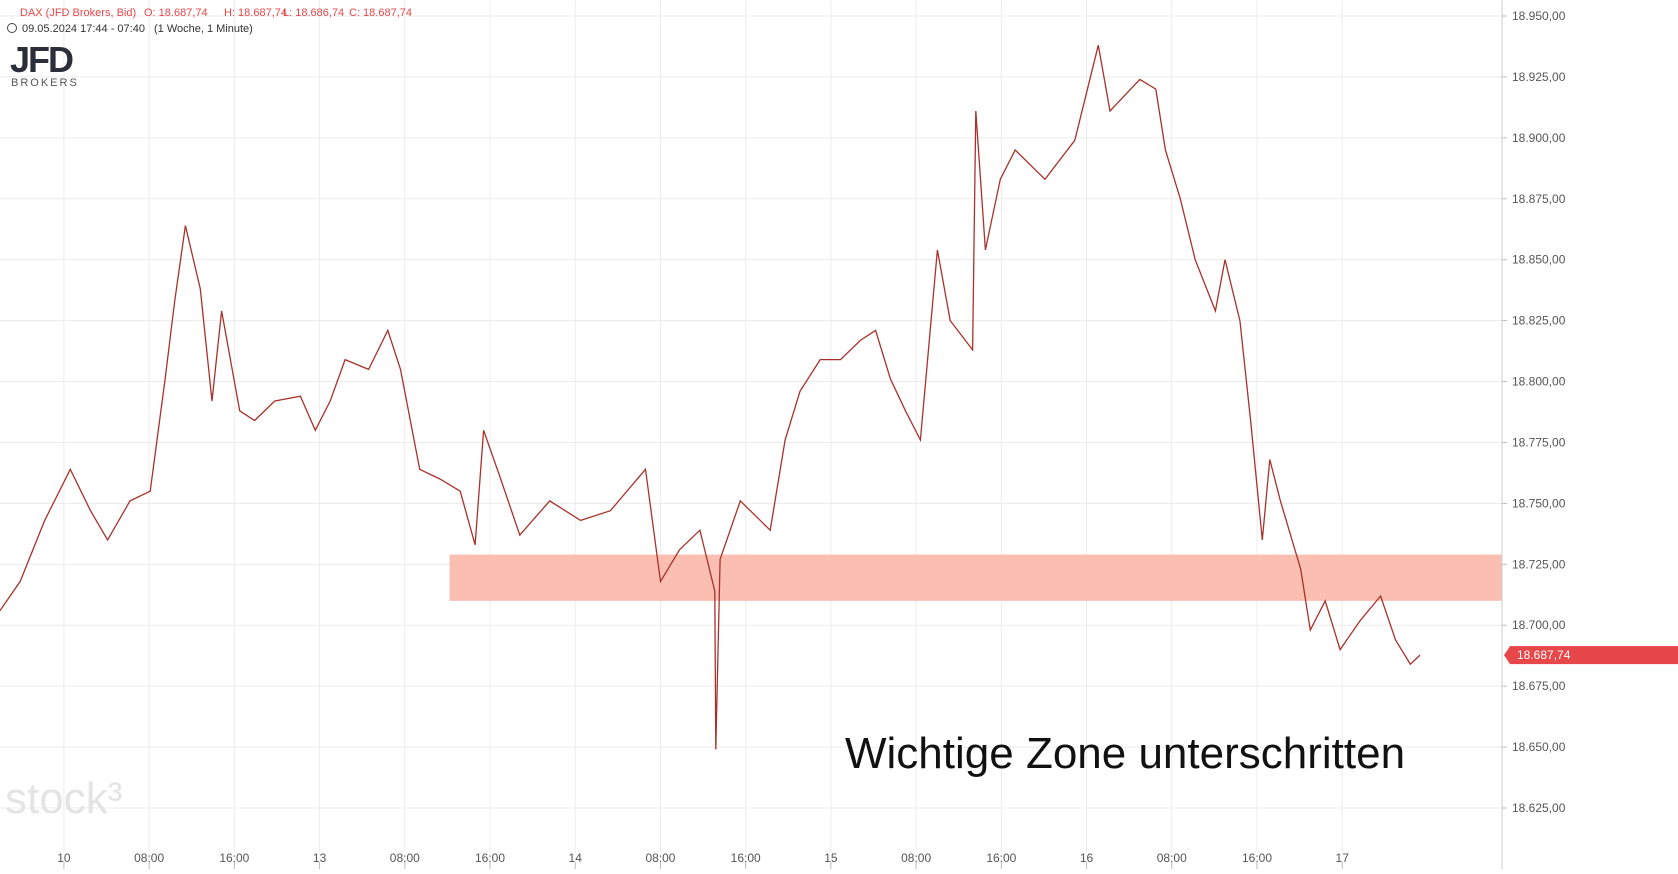 The height and width of the screenshot is (874, 1678). Describe the element at coordinates (975, 577) in the screenshot. I see `zone` at that location.